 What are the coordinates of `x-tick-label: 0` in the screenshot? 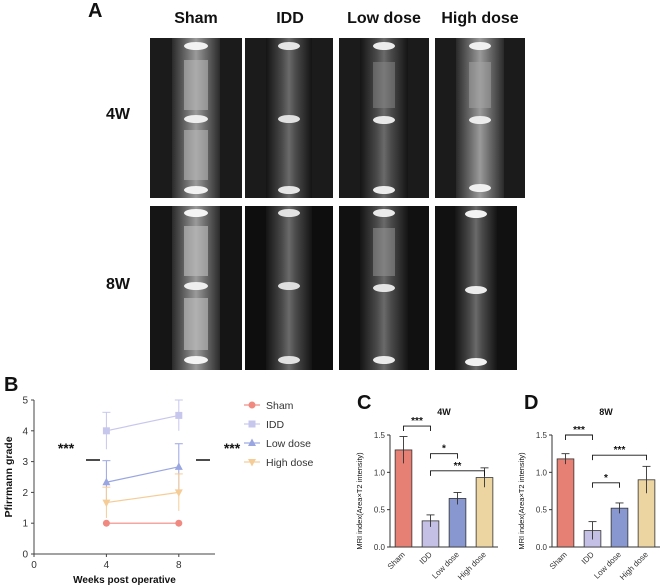 It's located at (34, 565).